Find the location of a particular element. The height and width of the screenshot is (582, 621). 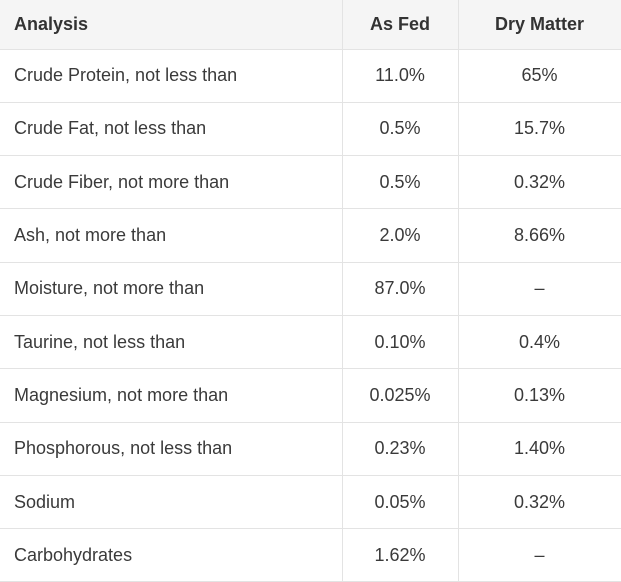

cell-analysis: Crude Fat, not less than is located at coordinates (171, 129).